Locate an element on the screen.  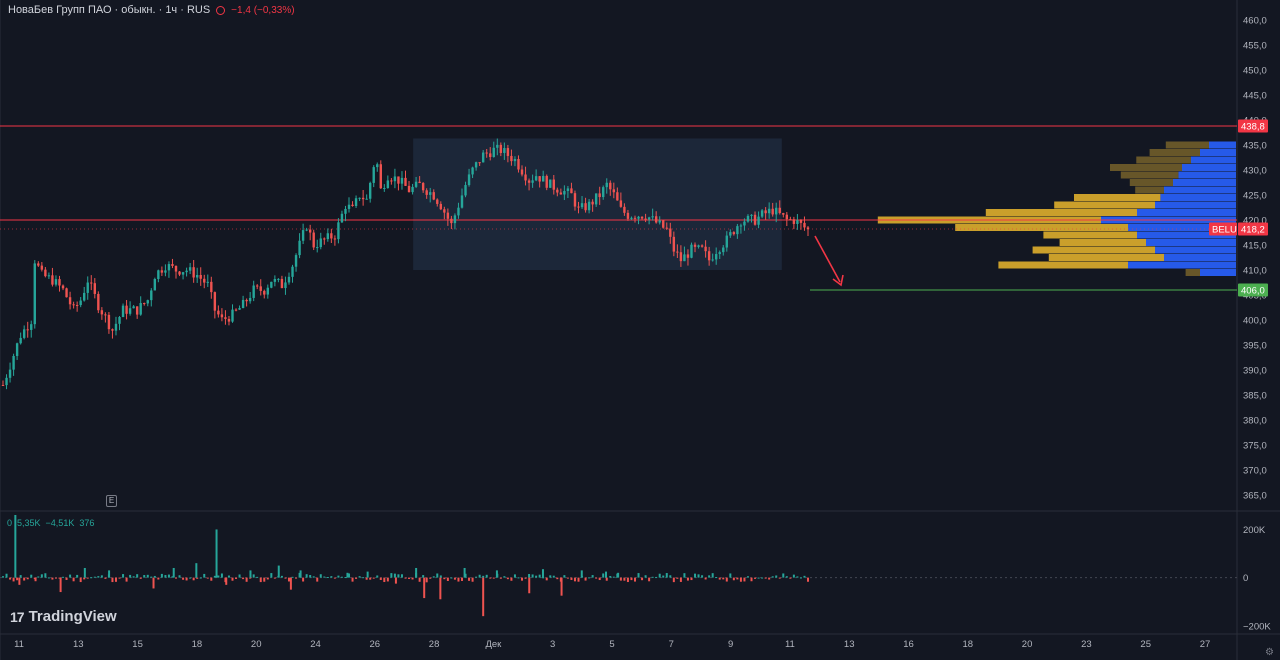
price-tick-label: 385,0 is located at coordinates (1255, 396).